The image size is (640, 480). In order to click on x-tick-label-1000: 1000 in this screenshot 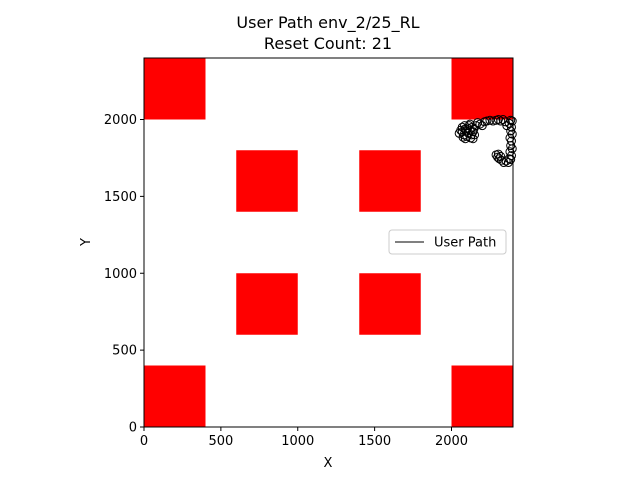, I will do `click(297, 441)`.